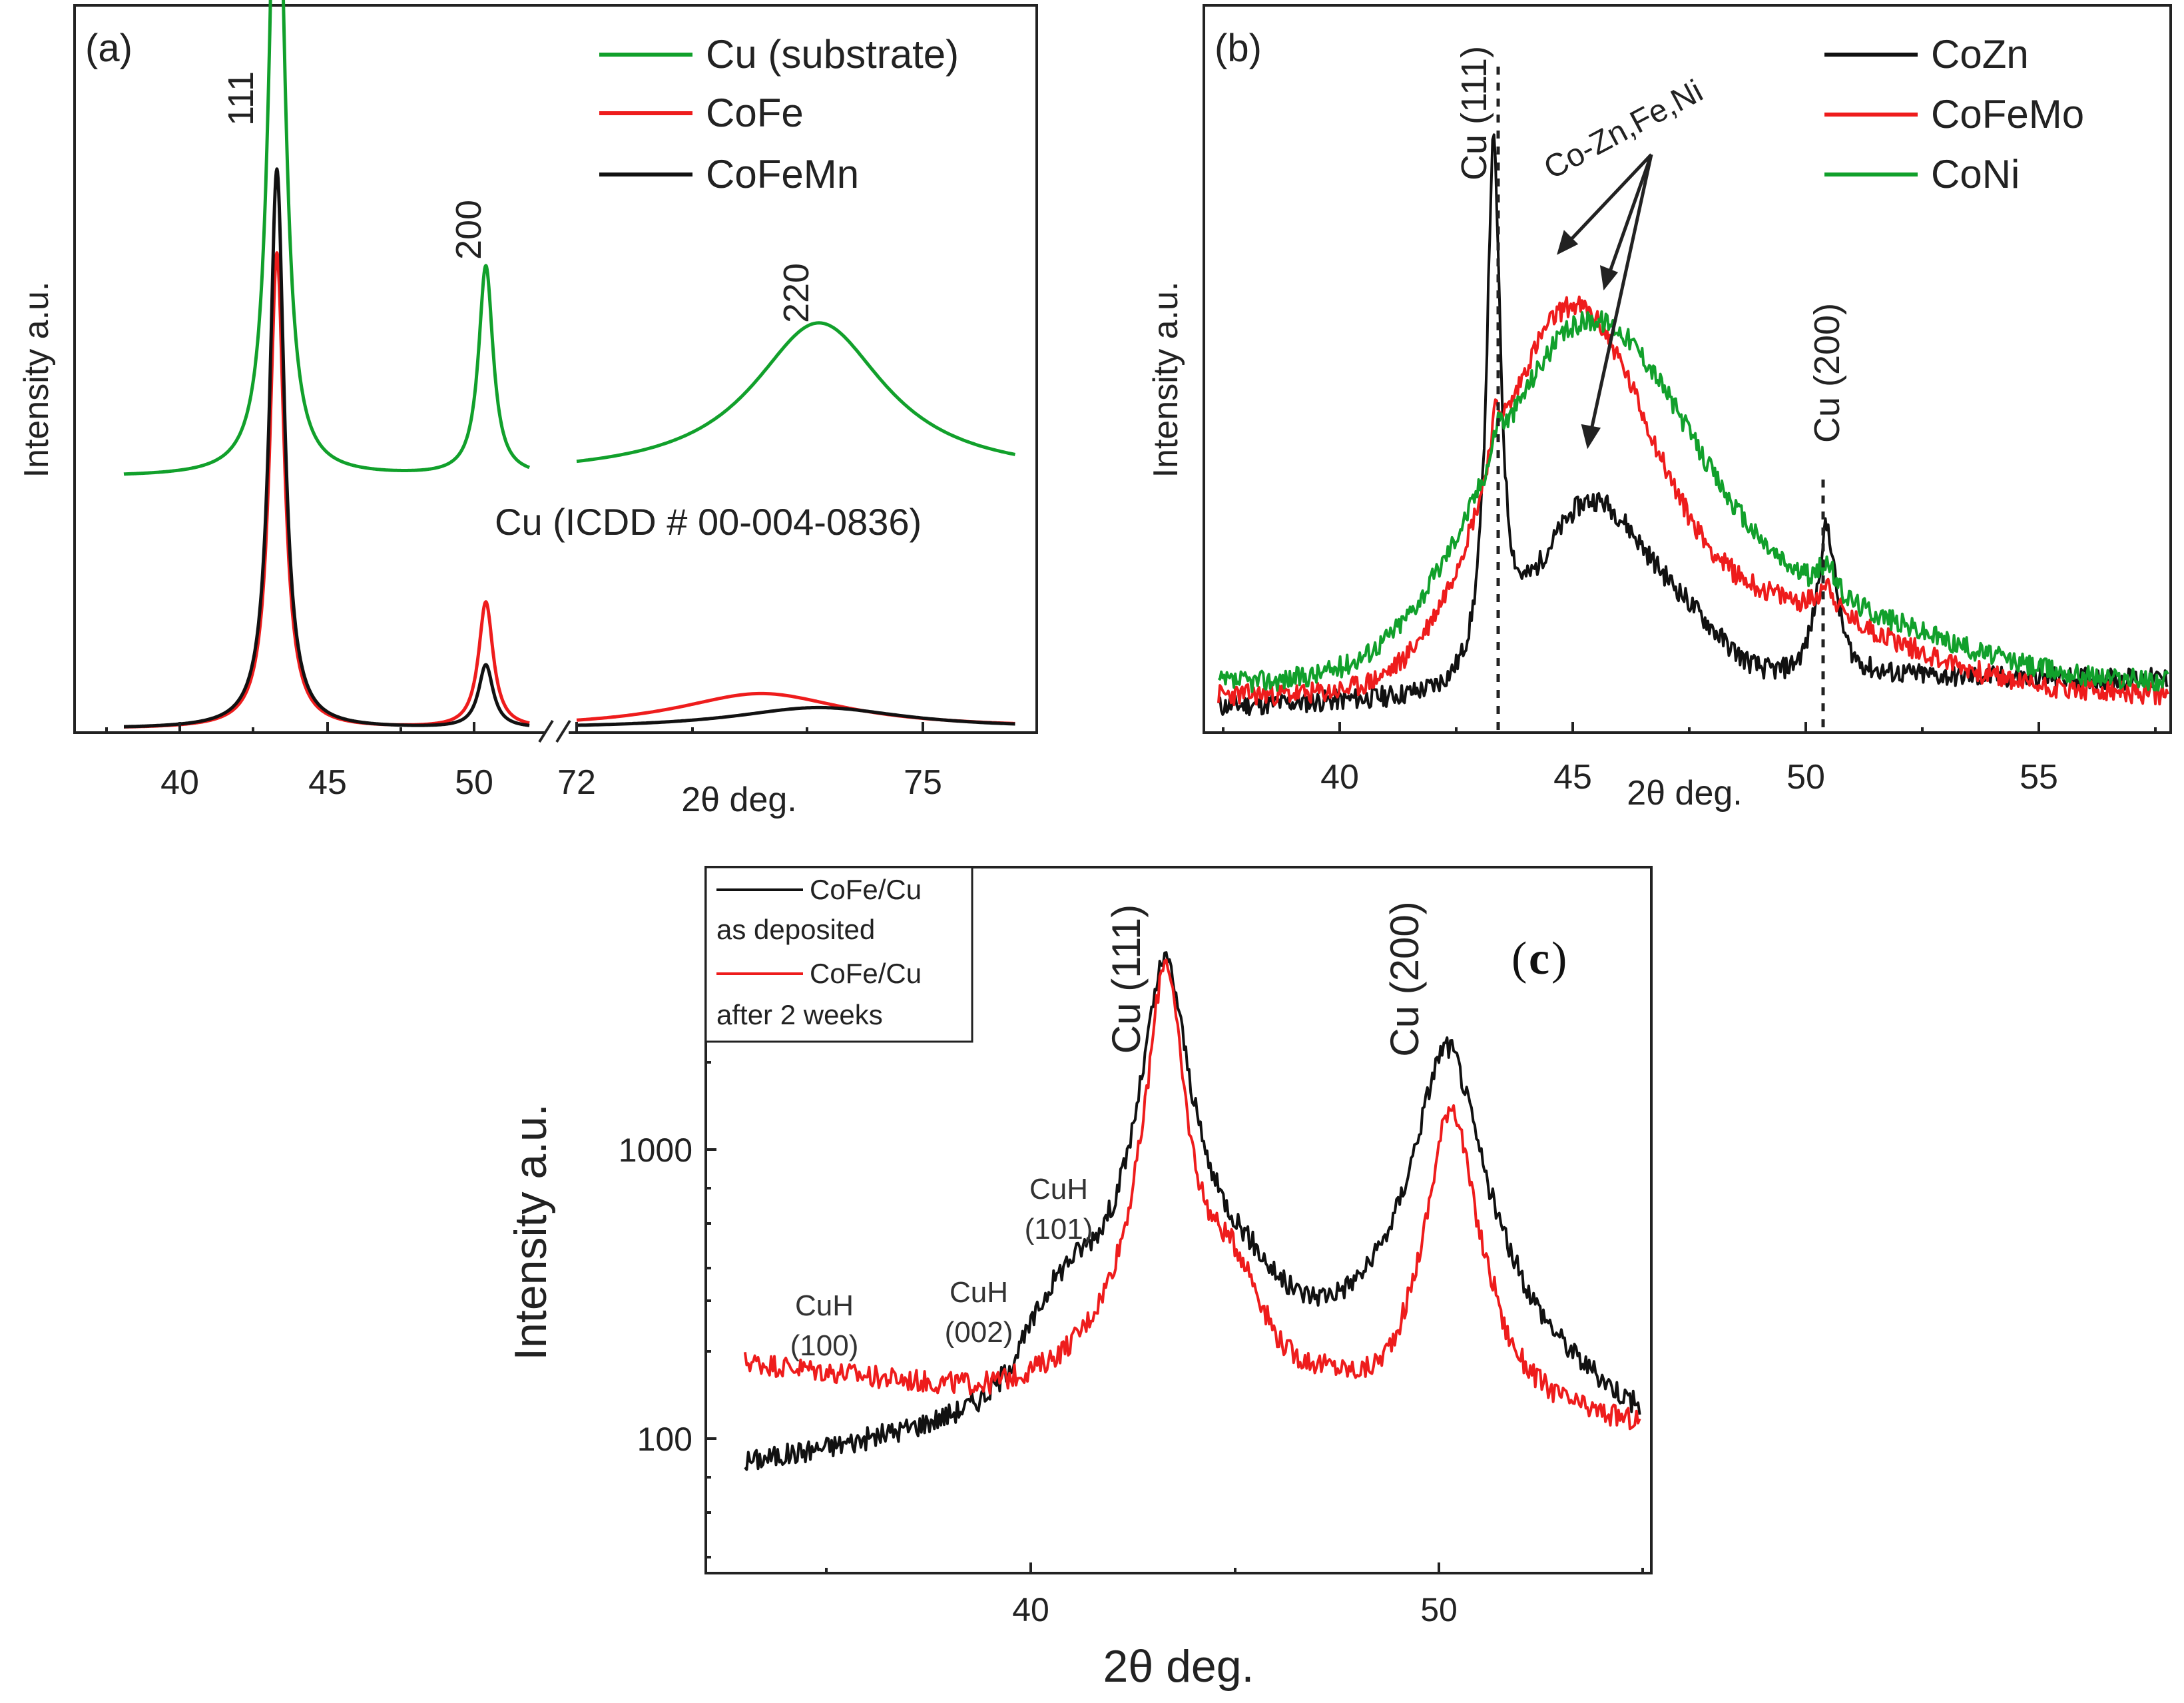 This screenshot has height=1703, width=2184. What do you see at coordinates (1519, 958) in the screenshot?
I see `panel-c-label-open: (` at bounding box center [1519, 958].